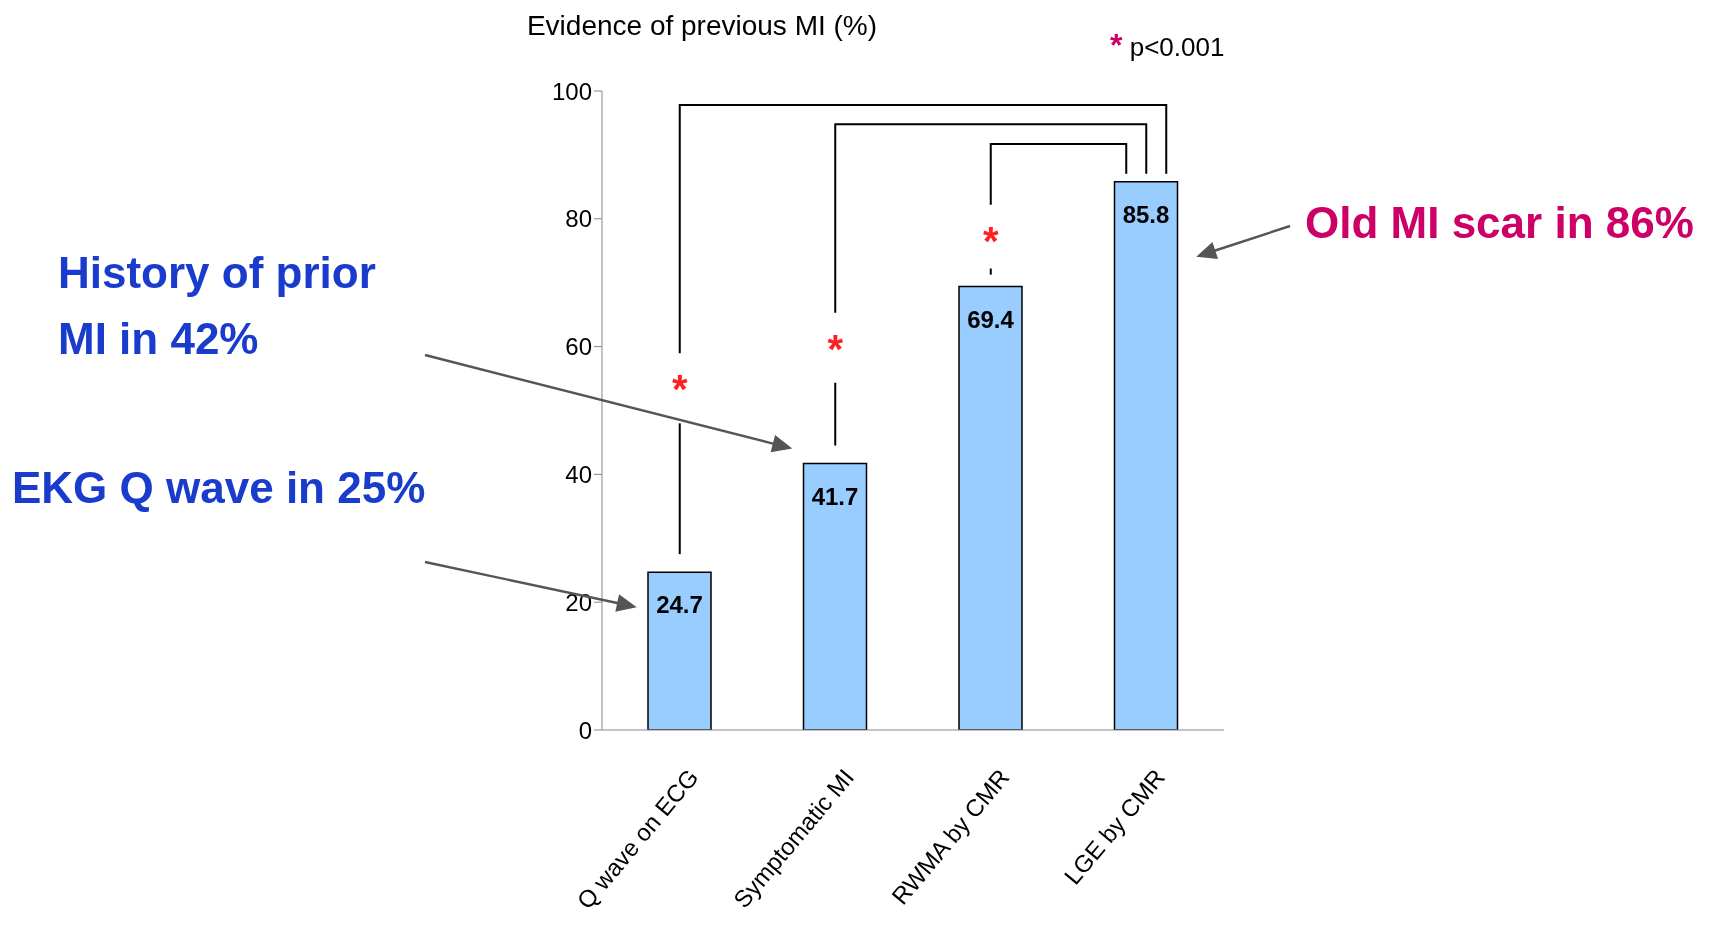  I want to click on text: EKG Q wave in 25%, so click(219, 488).